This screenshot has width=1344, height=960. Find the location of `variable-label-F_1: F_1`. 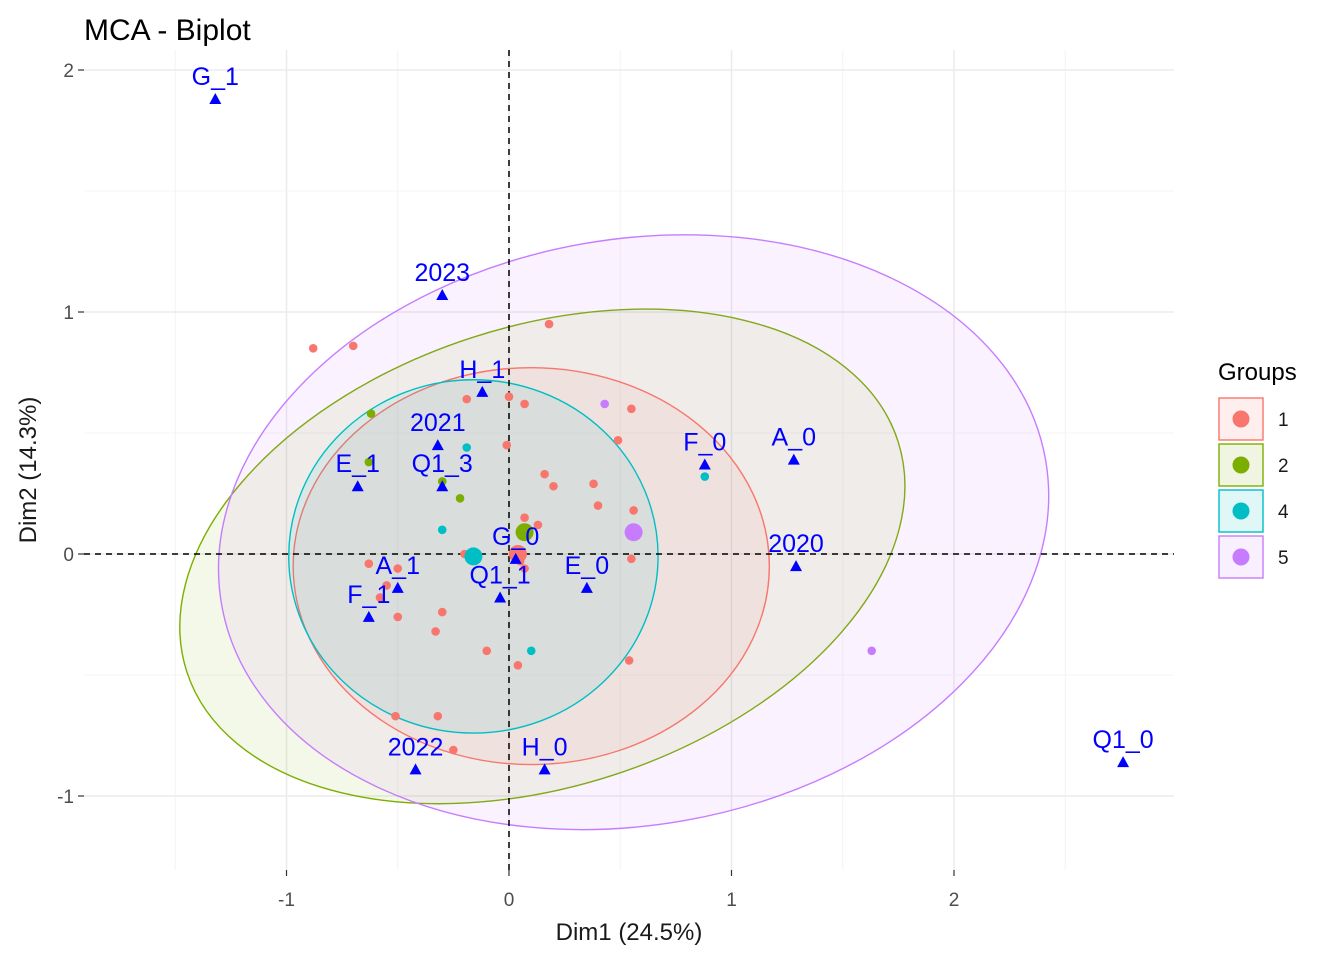

variable-label-F_1: F_1 is located at coordinates (368, 595).